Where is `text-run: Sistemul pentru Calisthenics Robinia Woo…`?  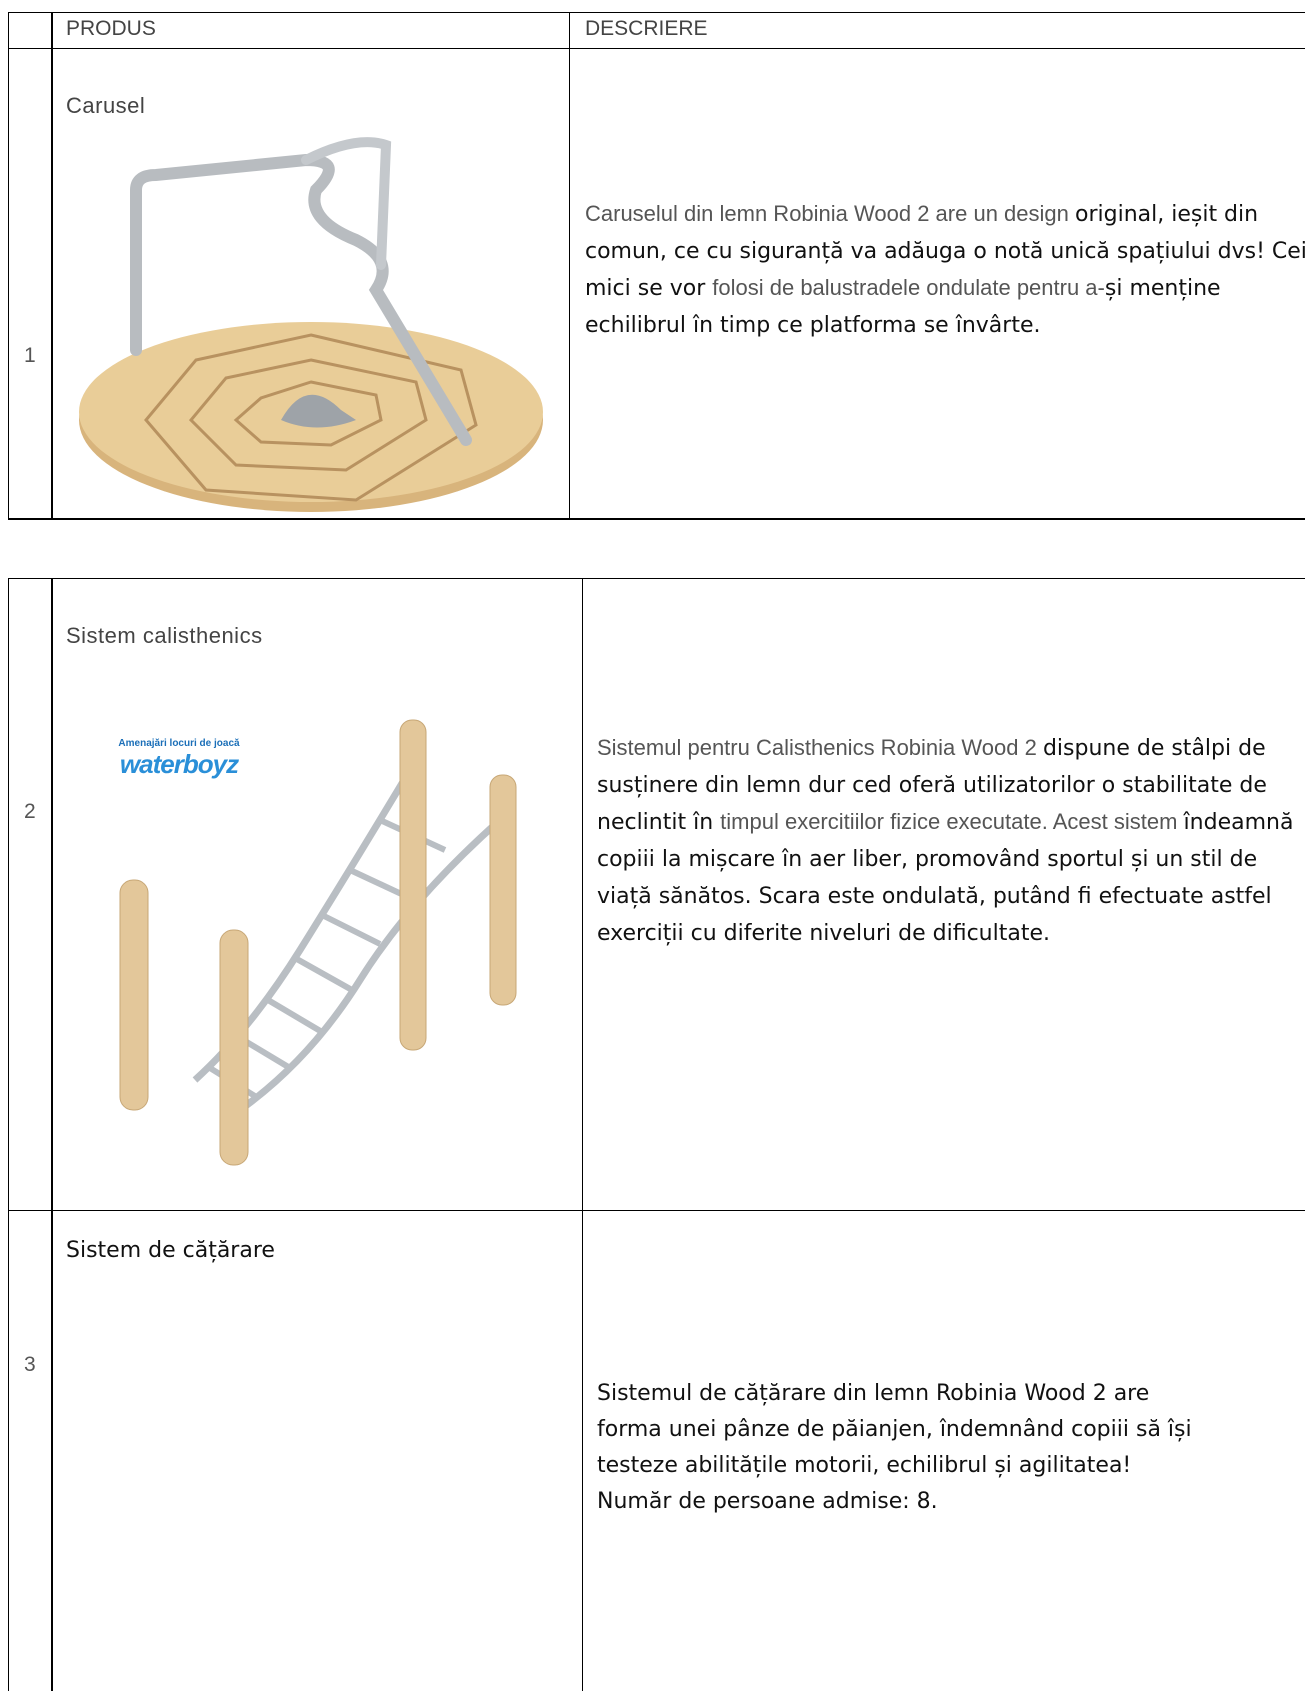 text-run: Sistemul pentru Calisthenics Robinia Woo… is located at coordinates (820, 747).